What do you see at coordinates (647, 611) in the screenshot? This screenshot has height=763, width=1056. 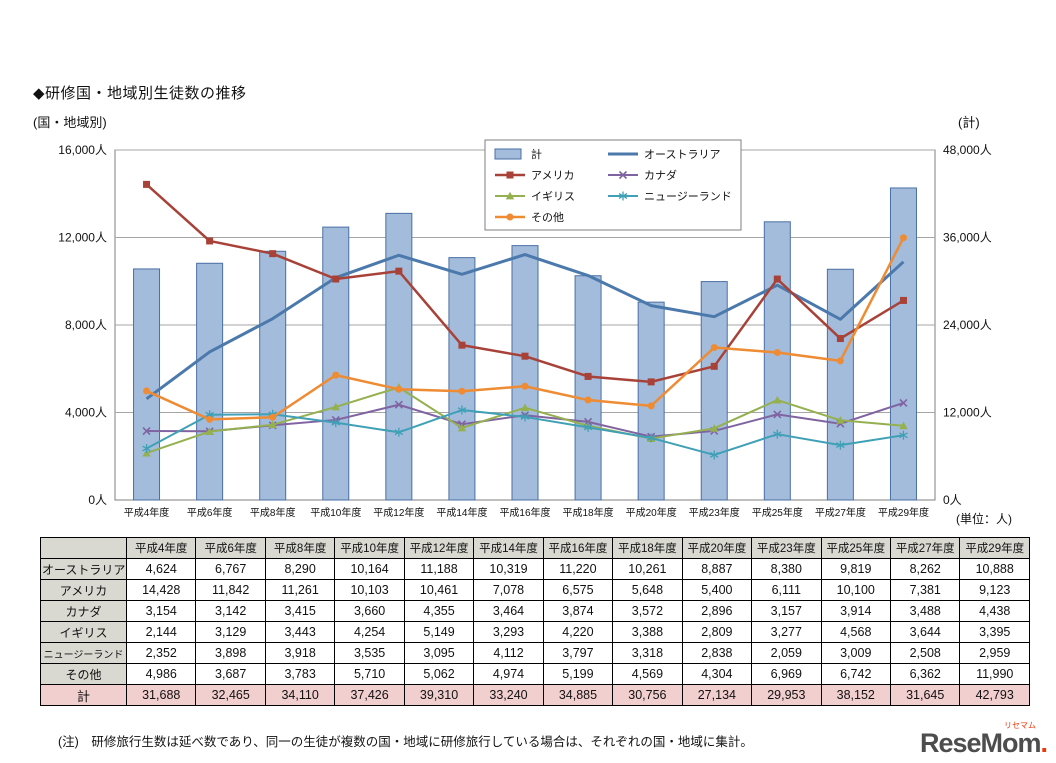 I see `table-cell: 3,572` at bounding box center [647, 611].